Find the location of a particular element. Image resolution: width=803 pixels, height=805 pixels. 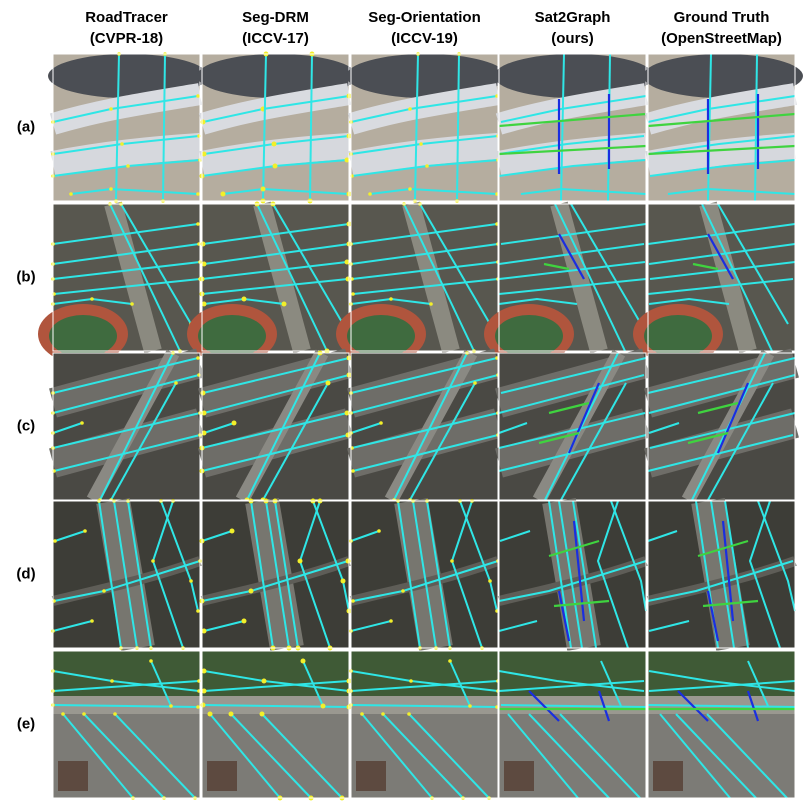

row-label: (d) is located at coordinates (25, 573).